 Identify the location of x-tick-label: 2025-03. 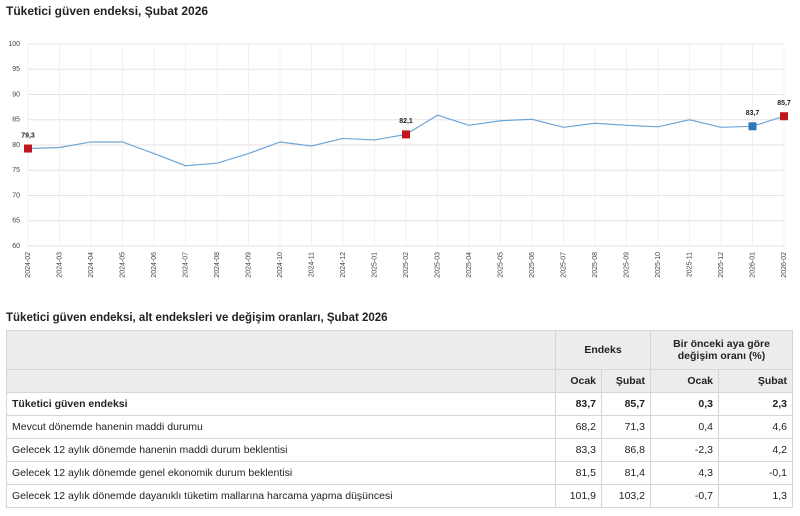
(437, 265).